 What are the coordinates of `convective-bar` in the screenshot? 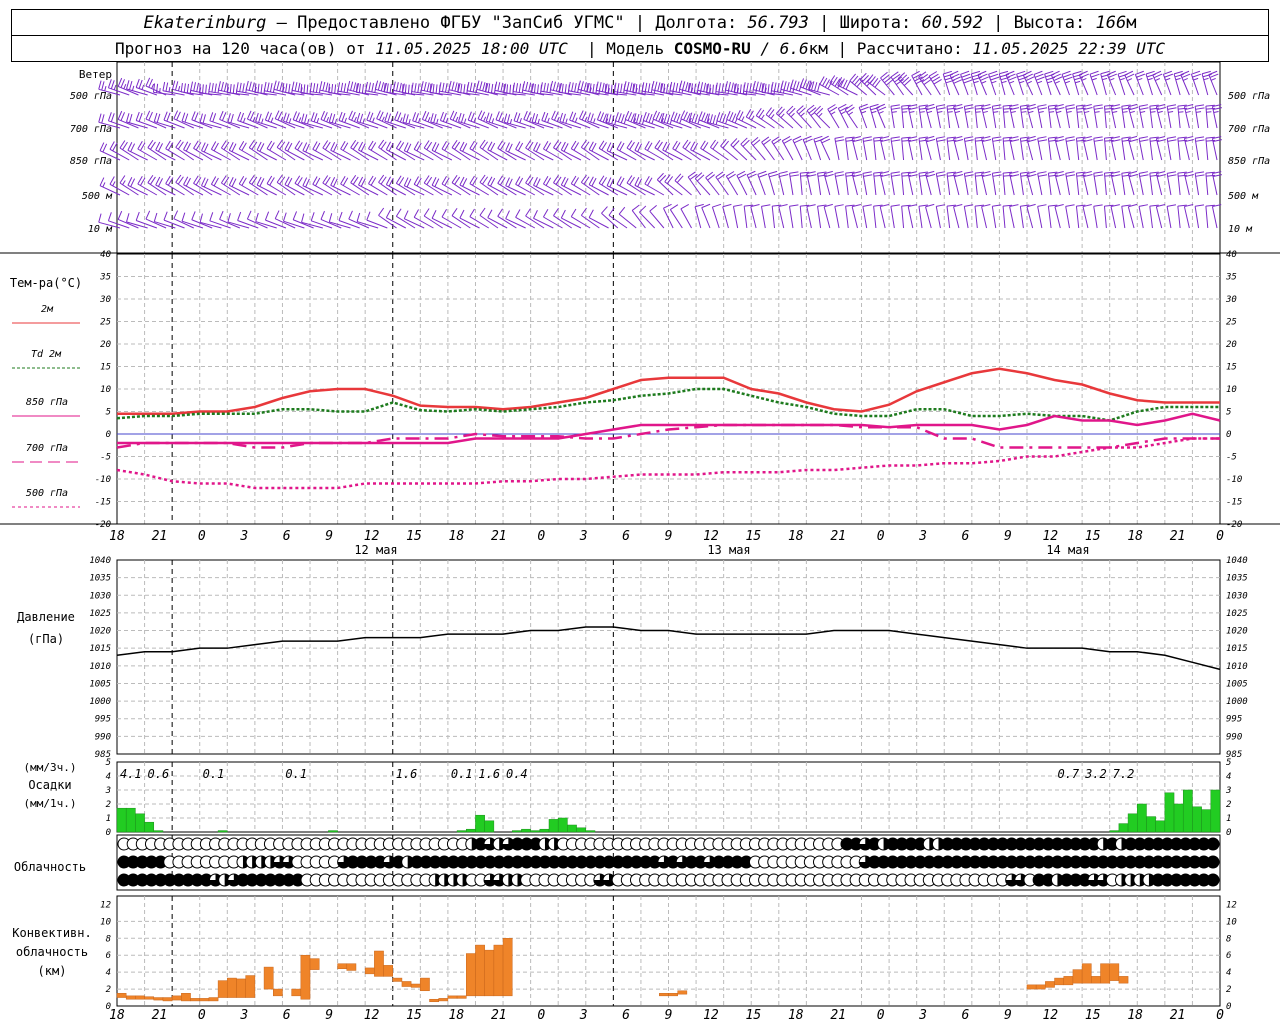 It's located at (342, 966).